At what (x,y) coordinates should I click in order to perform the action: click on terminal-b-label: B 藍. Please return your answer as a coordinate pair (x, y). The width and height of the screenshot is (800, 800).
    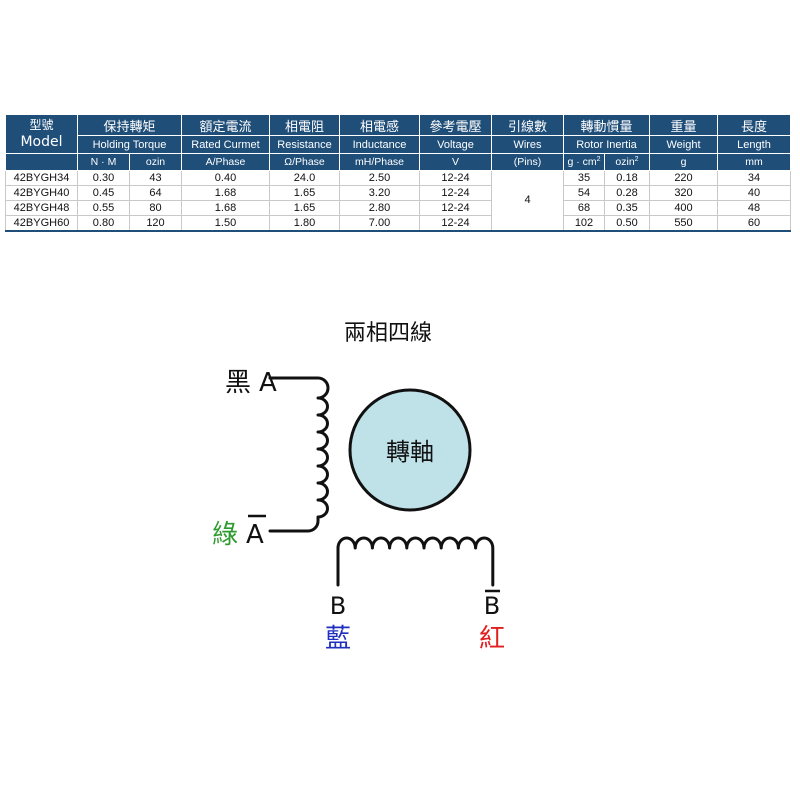
    Looking at the image, I should click on (338, 623).